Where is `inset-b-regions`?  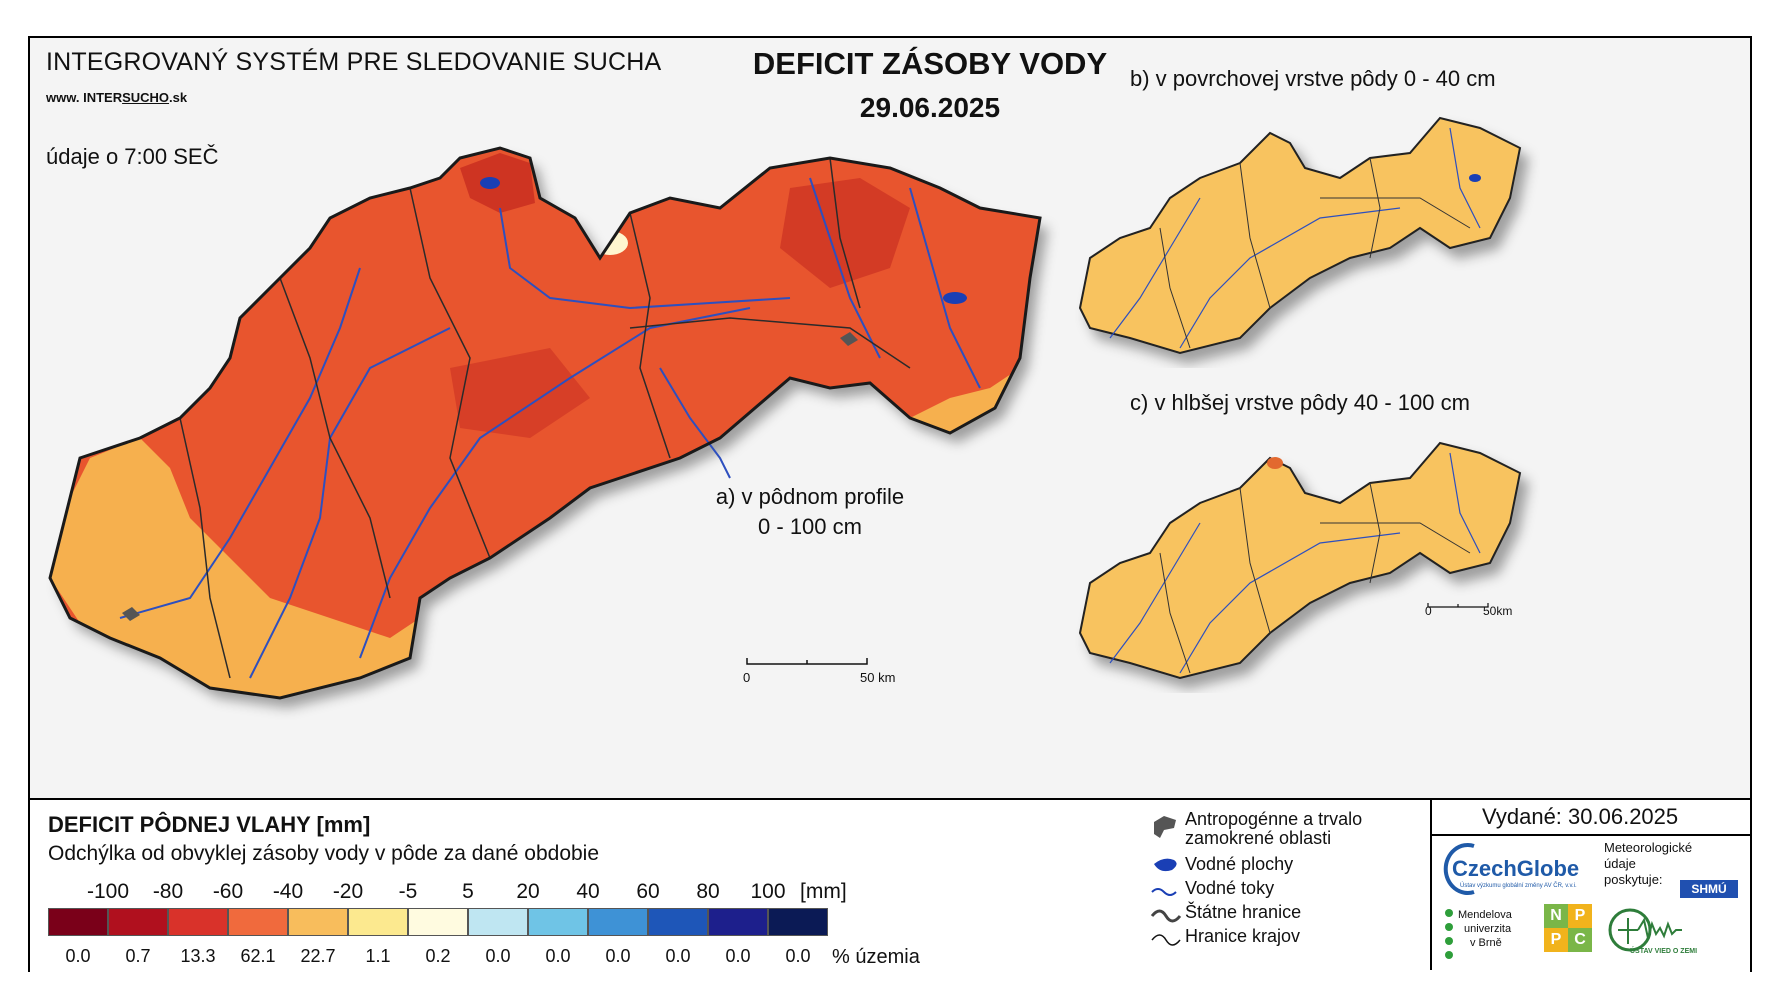 inset-b-regions is located at coordinates (1315, 253).